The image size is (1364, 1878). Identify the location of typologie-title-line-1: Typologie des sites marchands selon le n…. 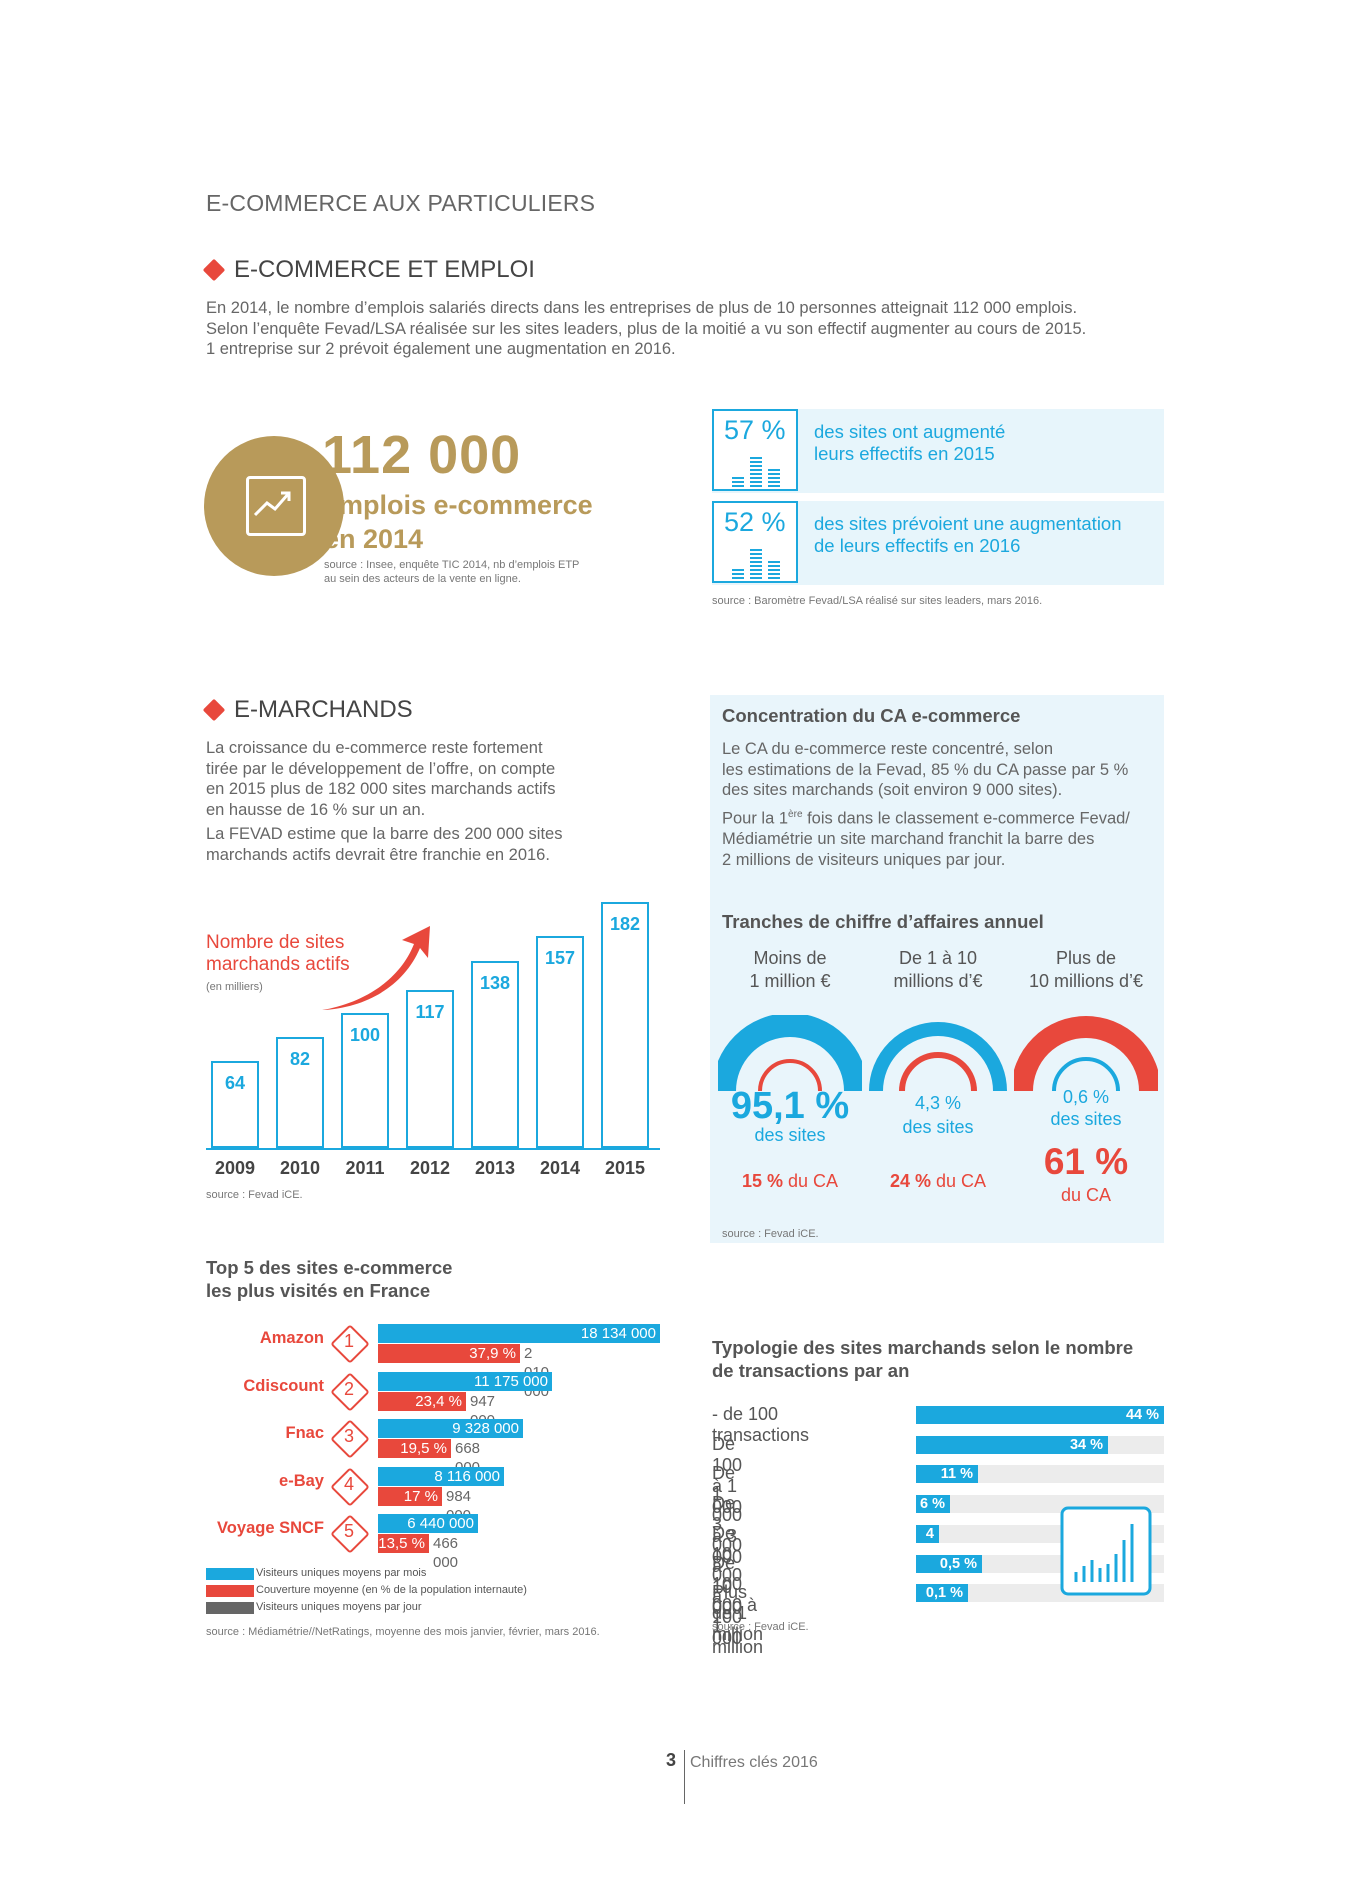
(923, 1347).